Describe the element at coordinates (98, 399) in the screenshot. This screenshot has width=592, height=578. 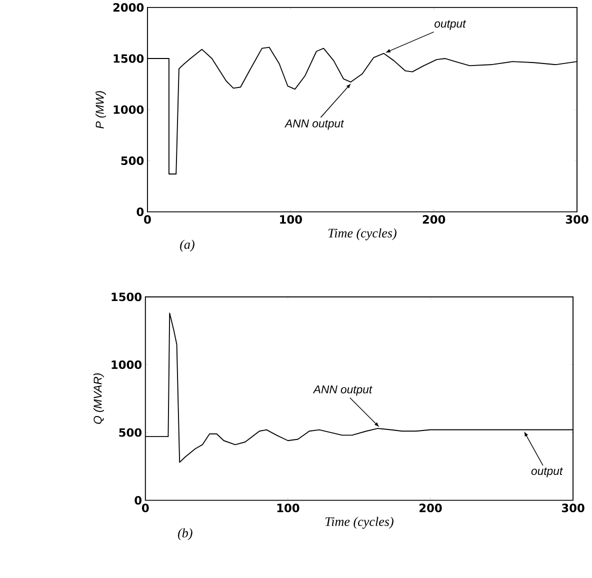
I see `y-axis-title: Q (MVAR)` at that location.